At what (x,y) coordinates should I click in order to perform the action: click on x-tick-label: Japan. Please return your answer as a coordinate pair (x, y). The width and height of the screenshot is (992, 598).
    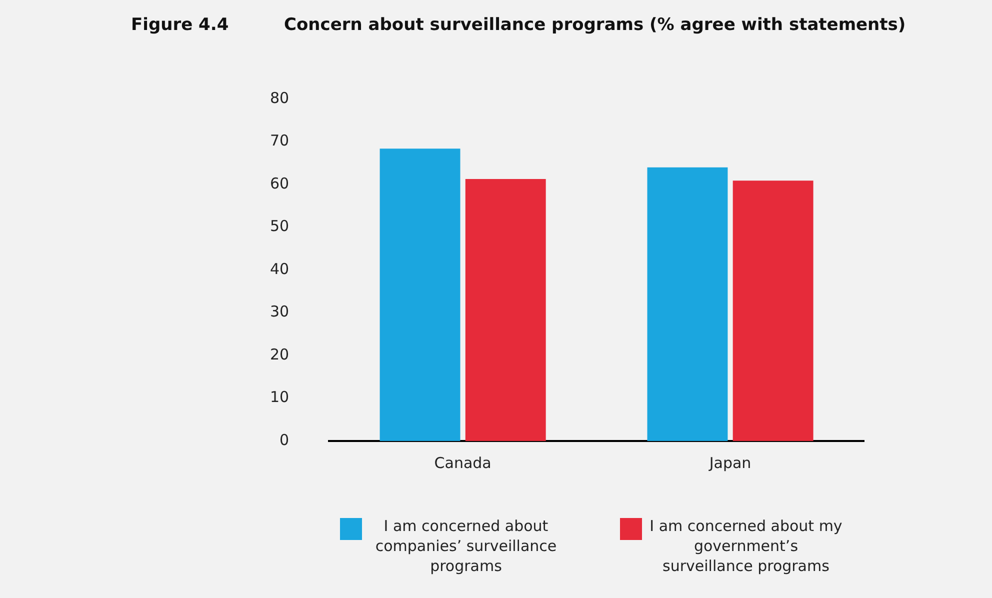
    Looking at the image, I should click on (730, 463).